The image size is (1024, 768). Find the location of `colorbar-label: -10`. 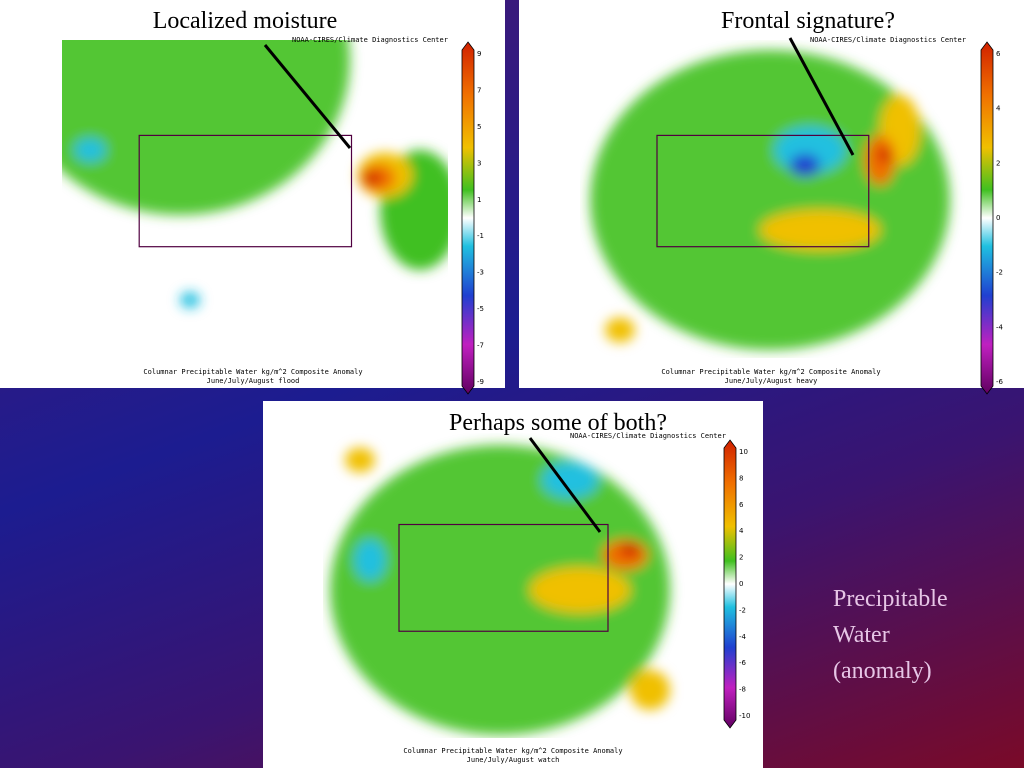

colorbar-label: -10 is located at coordinates (744, 716).